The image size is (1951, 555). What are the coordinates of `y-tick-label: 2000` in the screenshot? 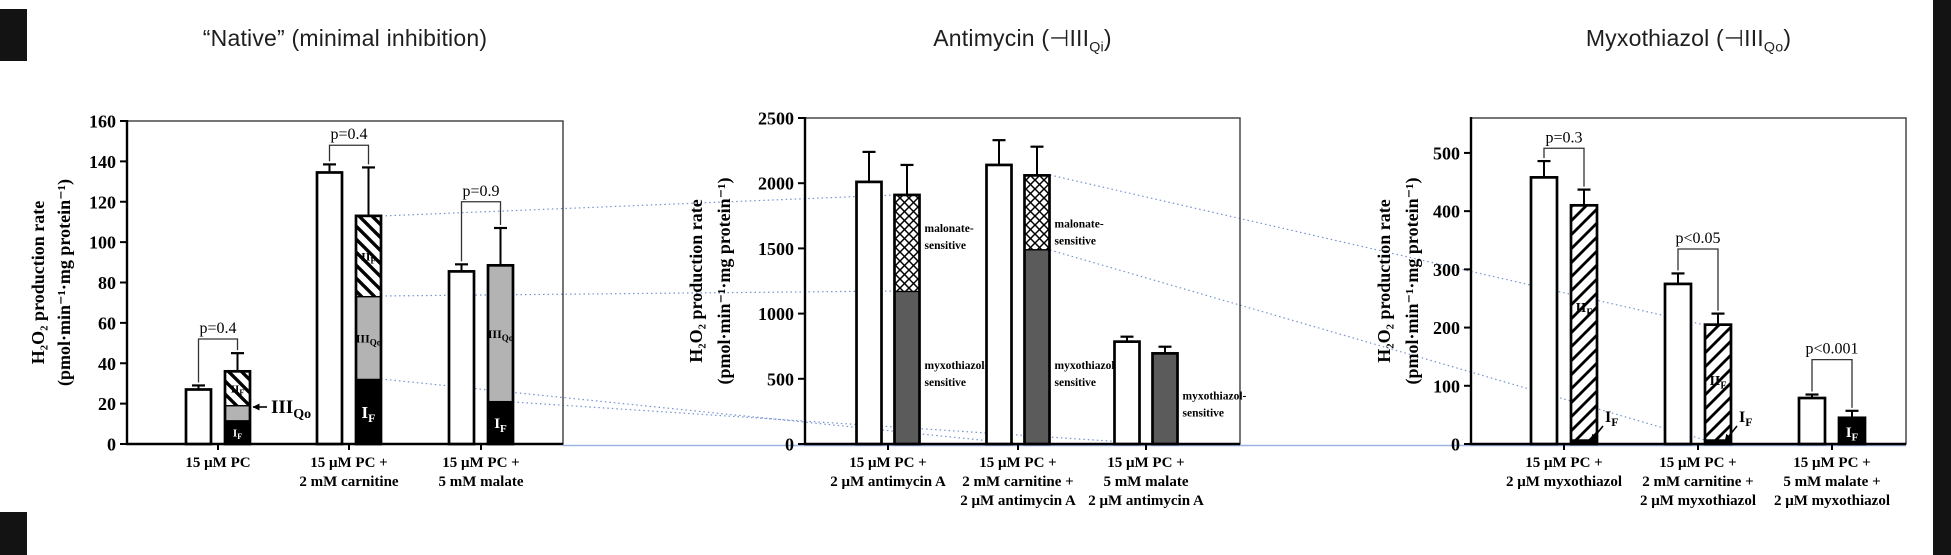 It's located at (776, 184).